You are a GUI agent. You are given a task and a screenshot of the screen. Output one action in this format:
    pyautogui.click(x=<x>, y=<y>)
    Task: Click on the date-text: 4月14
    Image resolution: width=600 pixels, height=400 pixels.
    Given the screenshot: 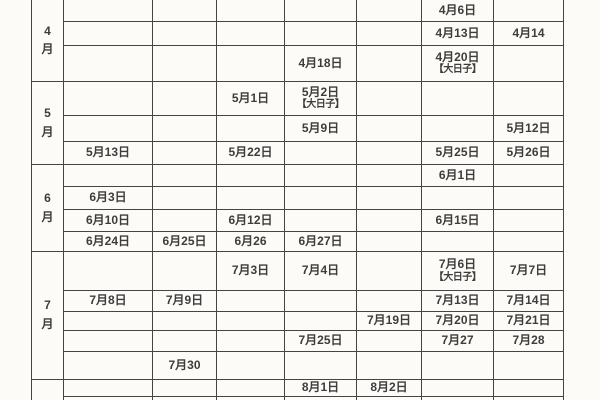 What is the action you would take?
    pyautogui.click(x=528, y=32)
    